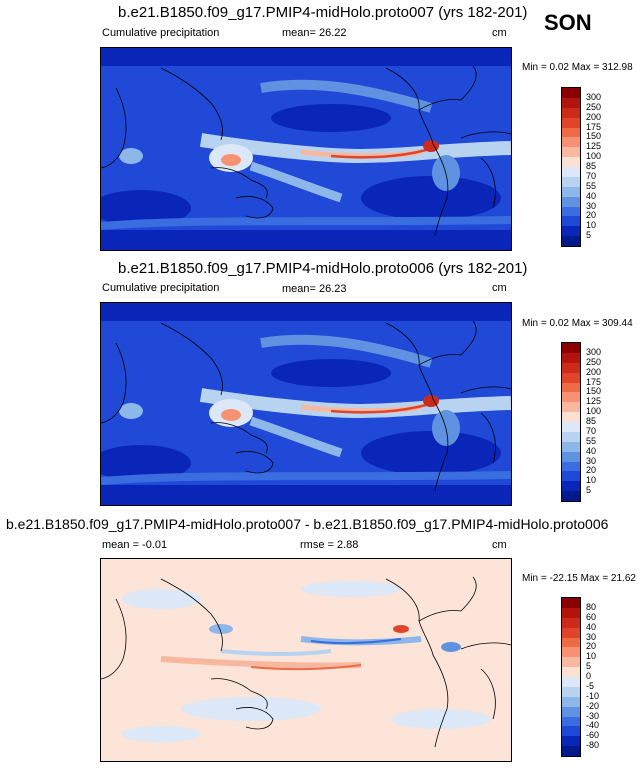 This screenshot has width=644, height=768. Describe the element at coordinates (594, 361) in the screenshot. I see `panel2-cbar-label: 250` at that location.